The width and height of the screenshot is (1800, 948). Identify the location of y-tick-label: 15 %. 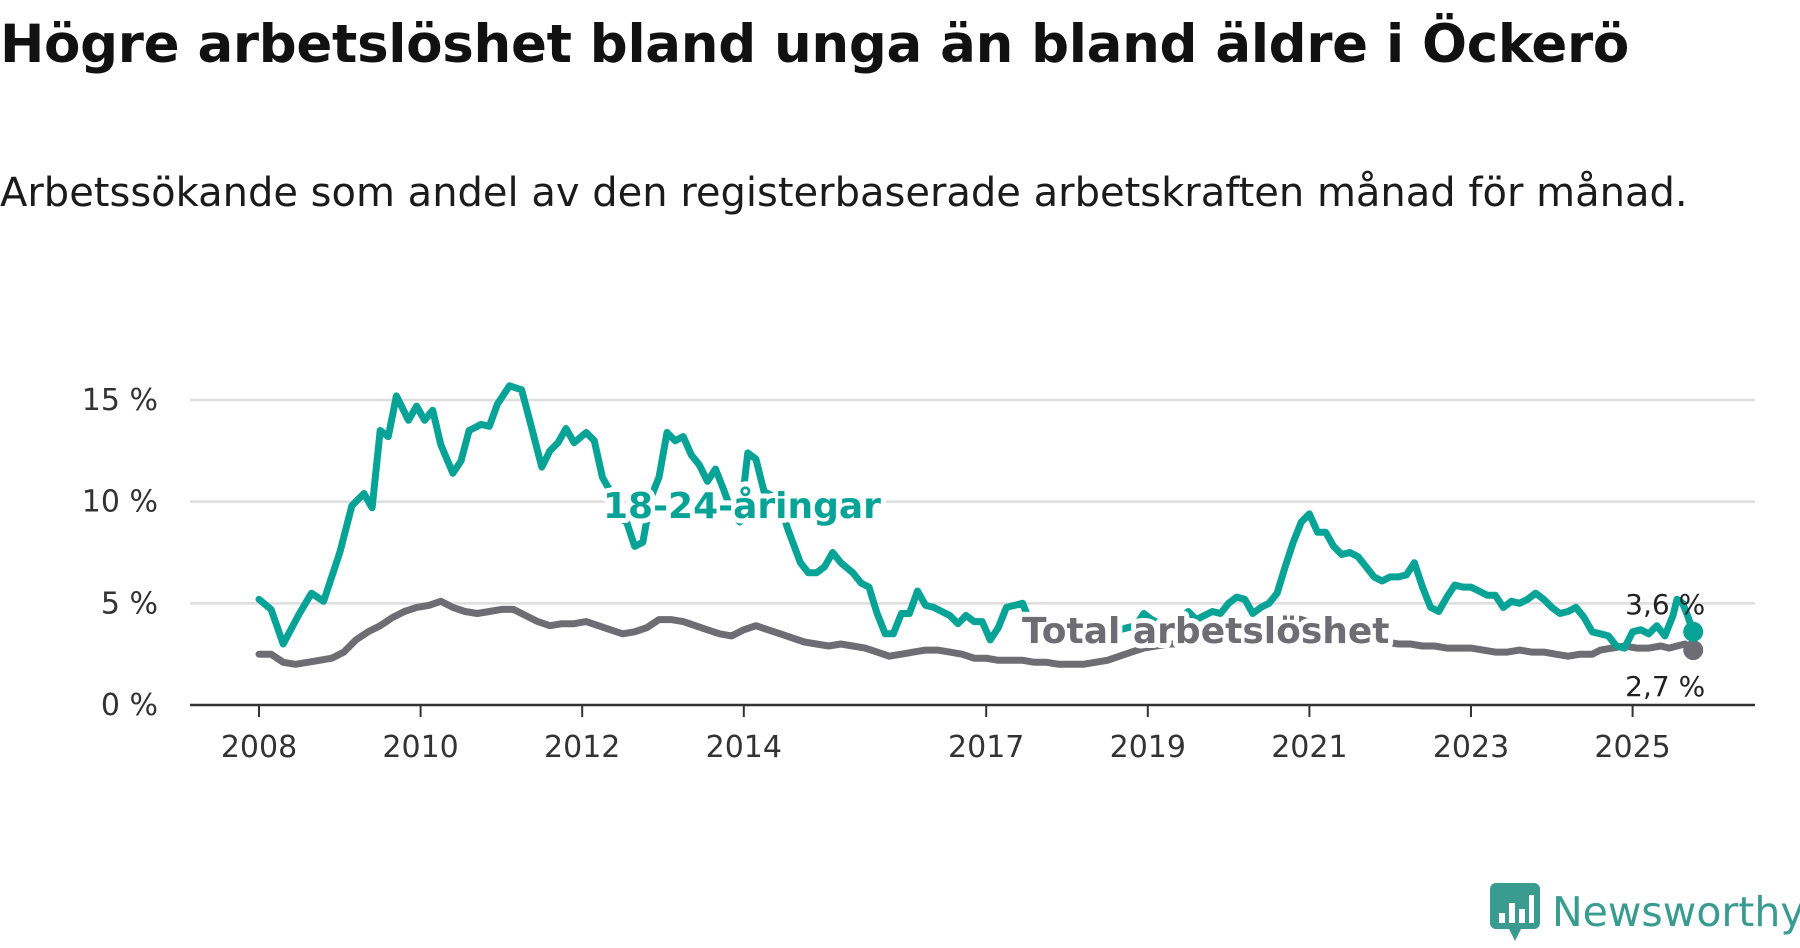
(120, 400).